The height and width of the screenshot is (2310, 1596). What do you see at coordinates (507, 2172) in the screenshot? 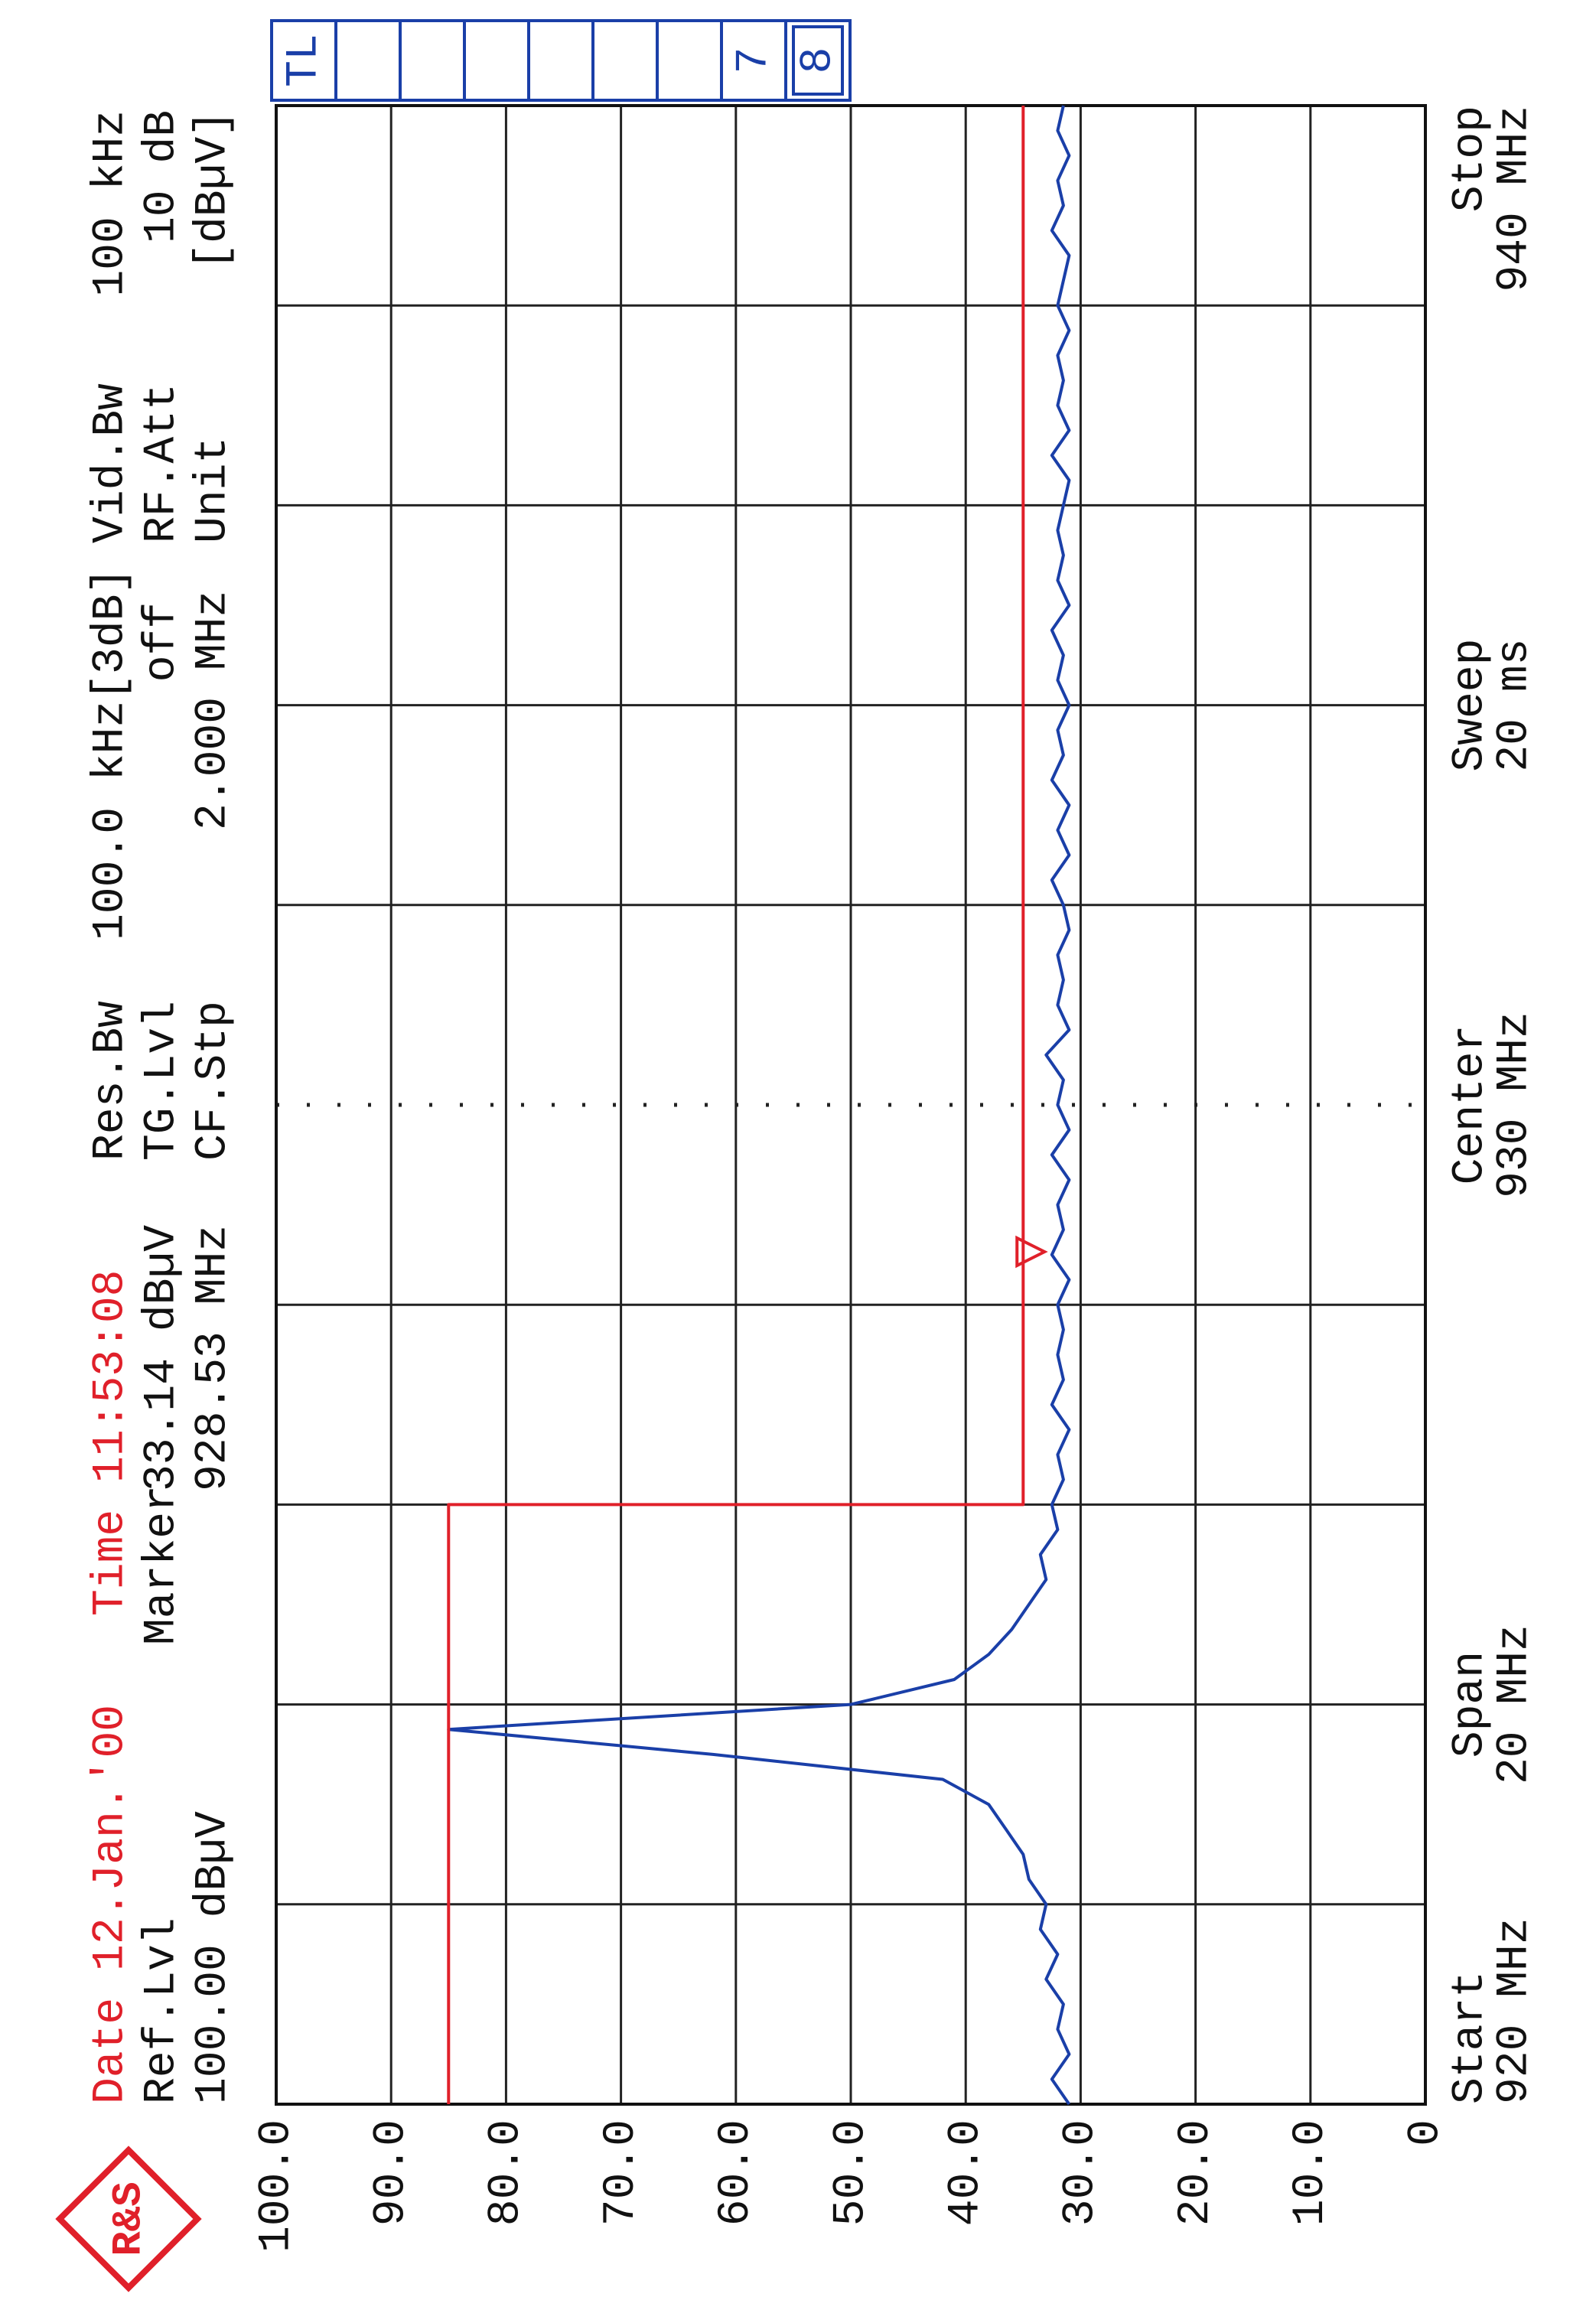
I see `y-tick-label: 80.0` at bounding box center [507, 2172].